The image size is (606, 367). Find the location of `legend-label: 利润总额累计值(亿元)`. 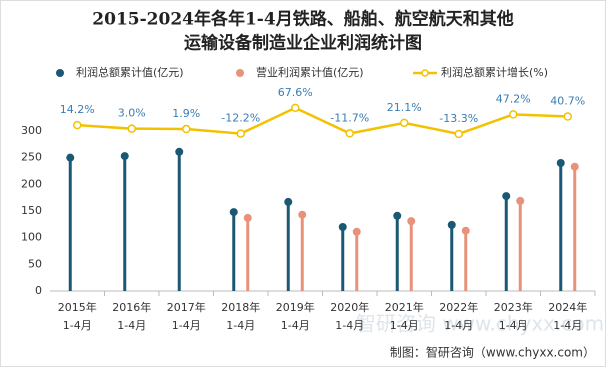

legend-label: 利润总额累计值(亿元) is located at coordinates (130, 72).